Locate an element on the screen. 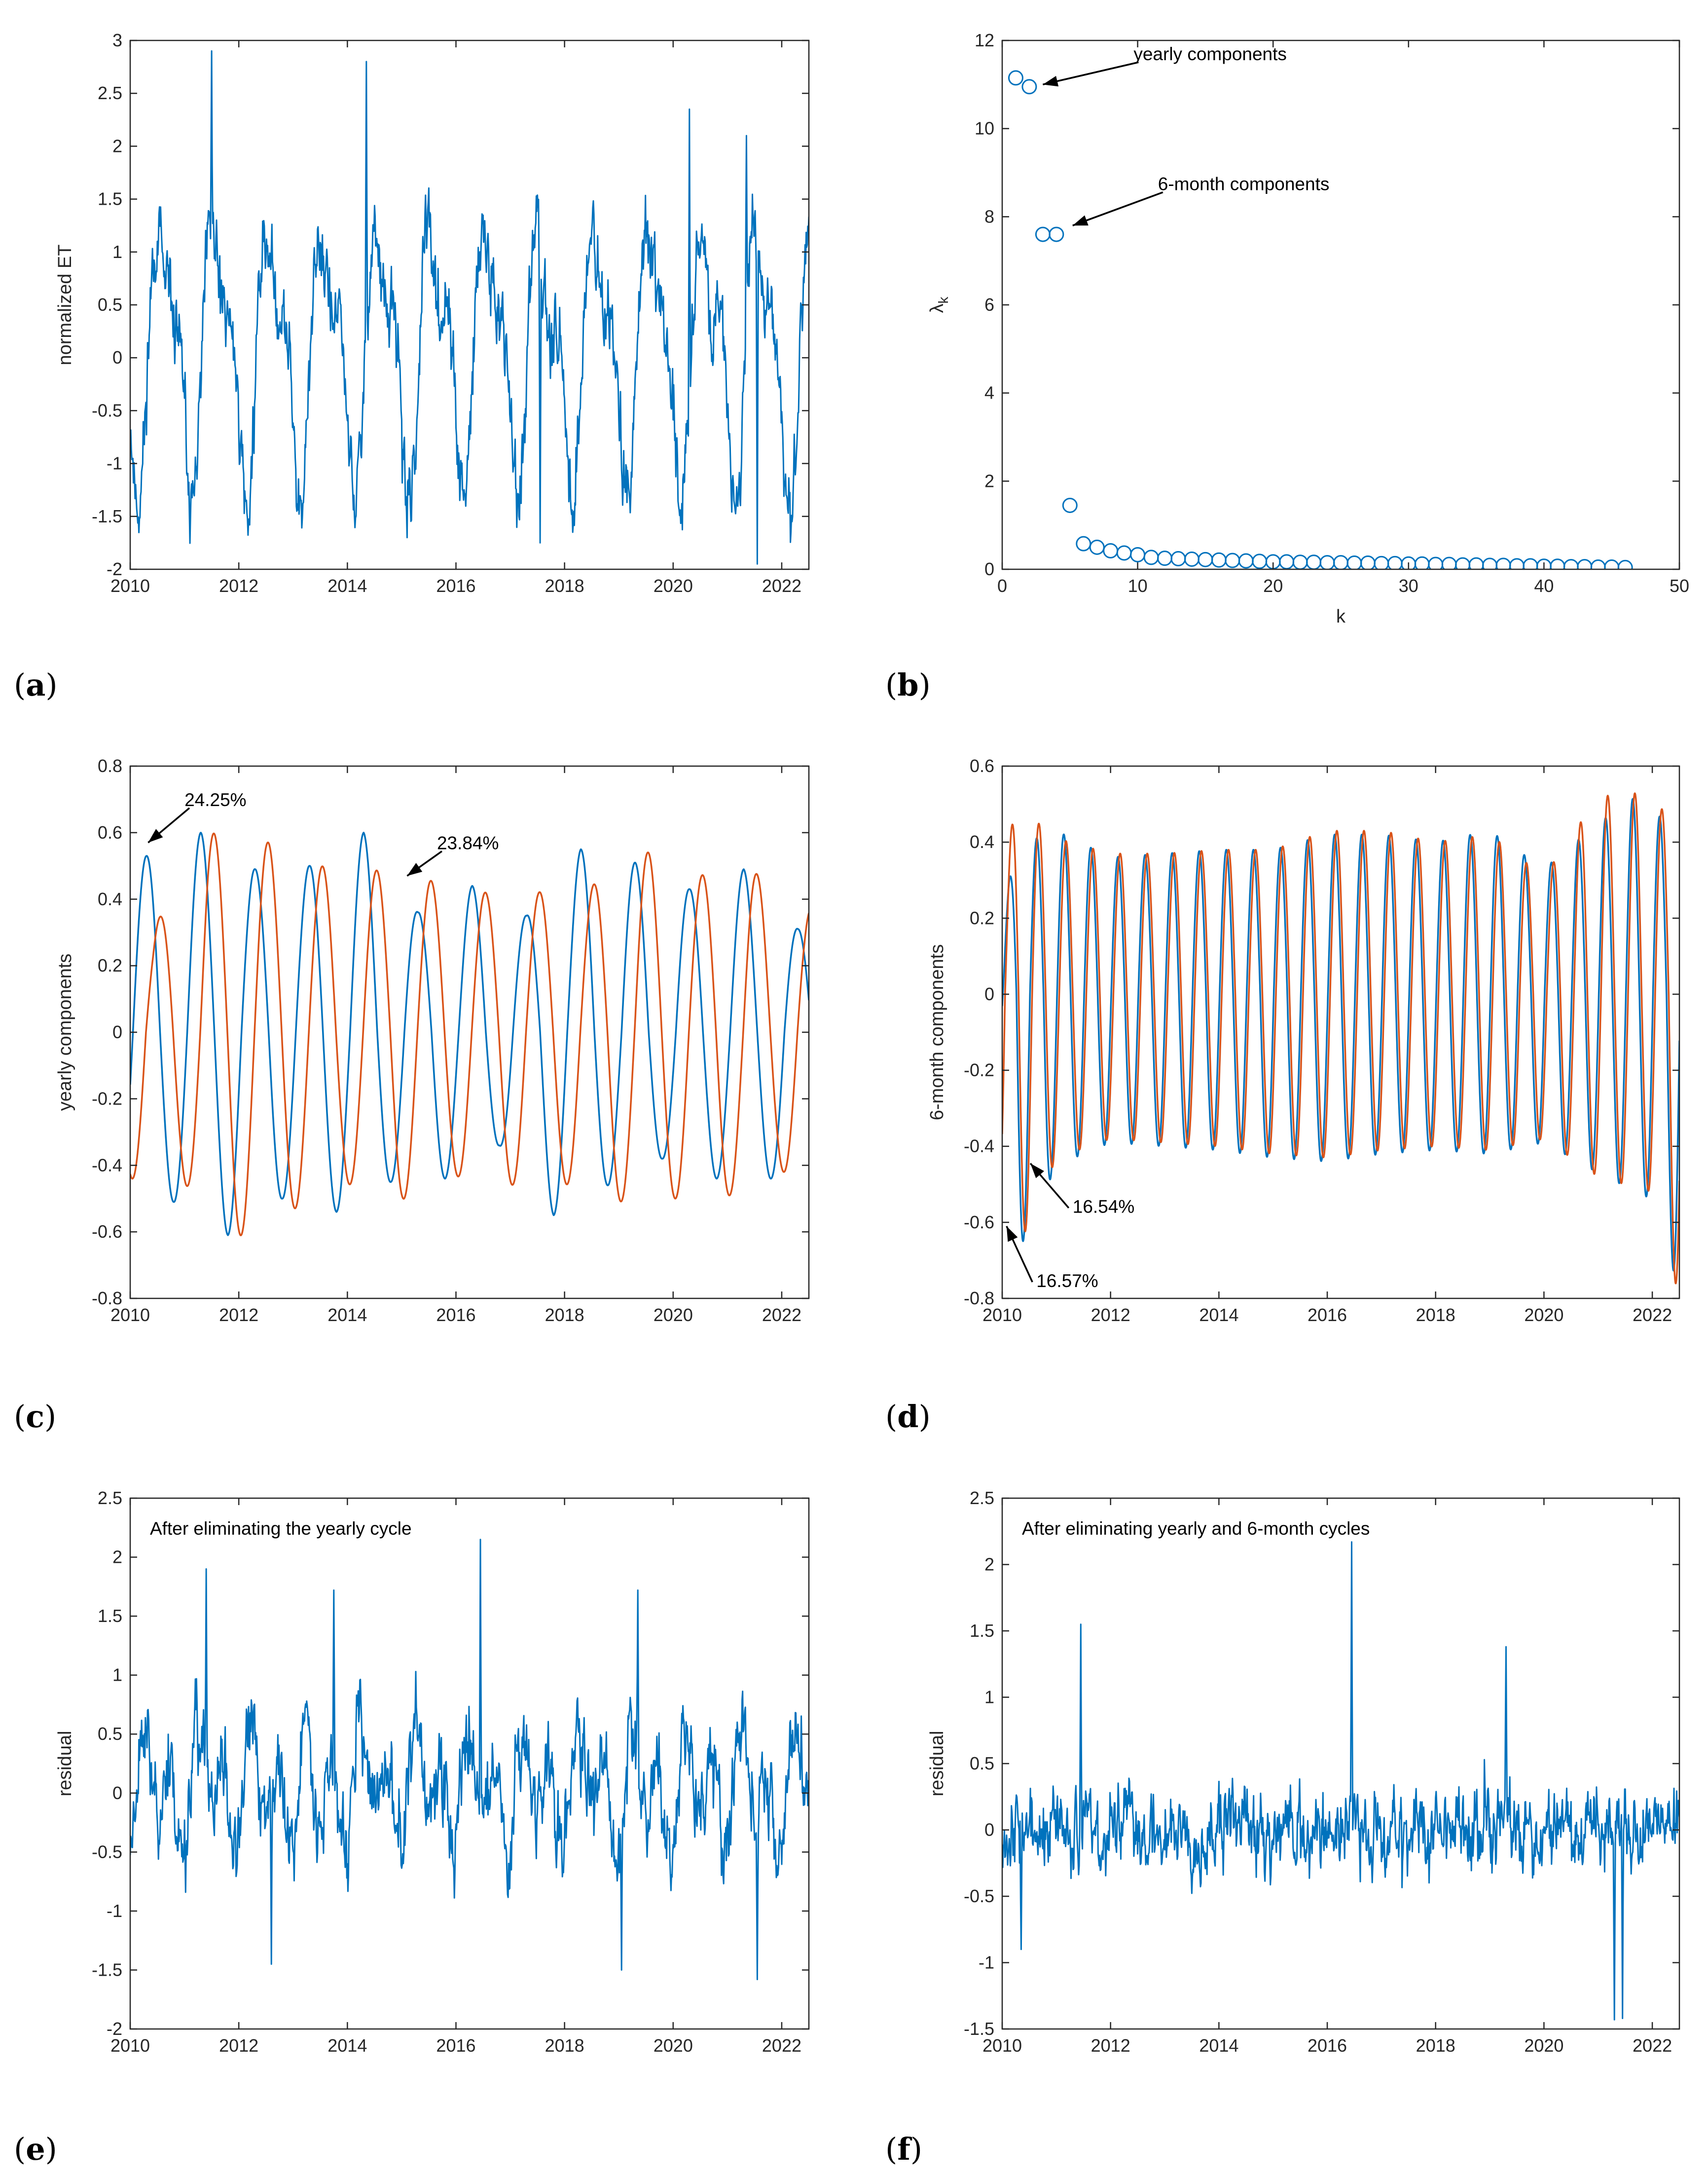  y-tick-label: -0.6 is located at coordinates (107, 1231).